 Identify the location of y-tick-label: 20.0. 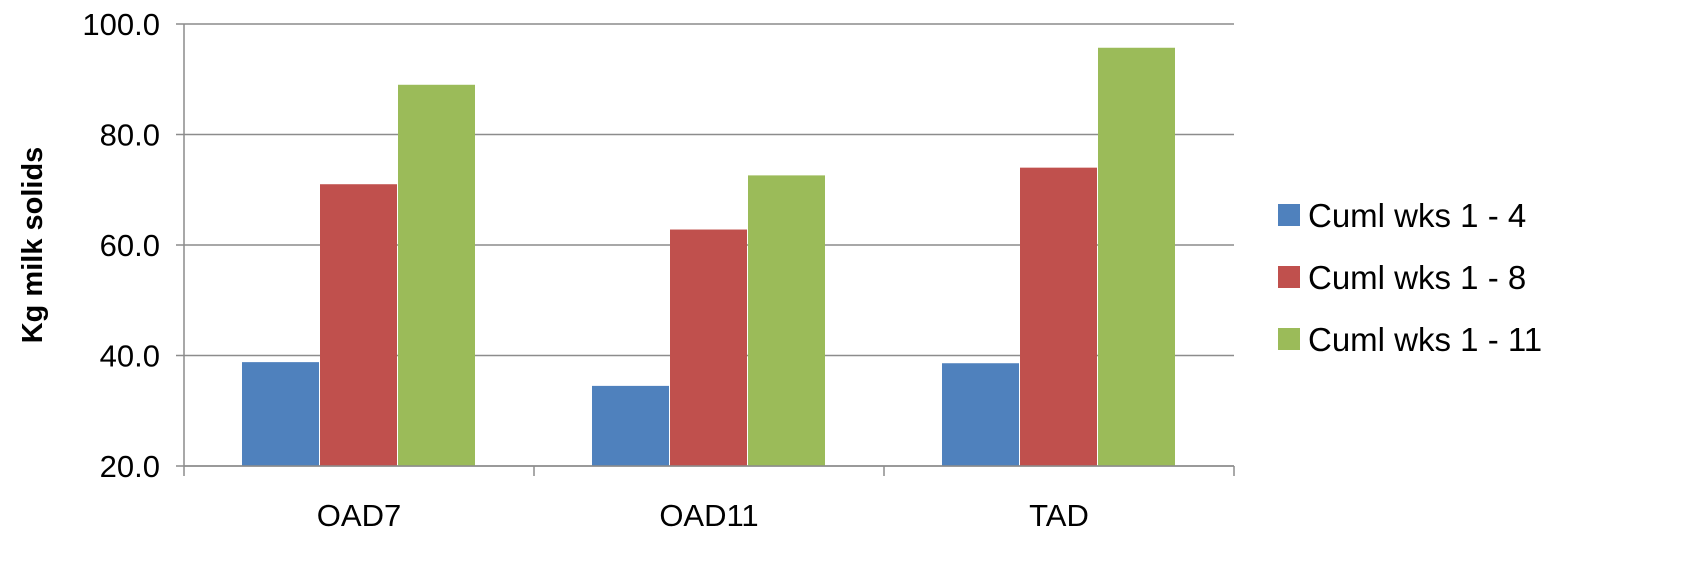
(130, 466).